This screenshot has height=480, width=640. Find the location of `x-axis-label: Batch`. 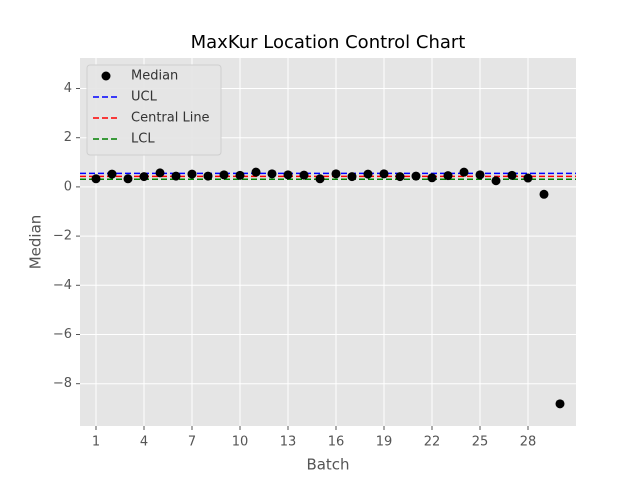

x-axis-label: Batch is located at coordinates (327, 465).